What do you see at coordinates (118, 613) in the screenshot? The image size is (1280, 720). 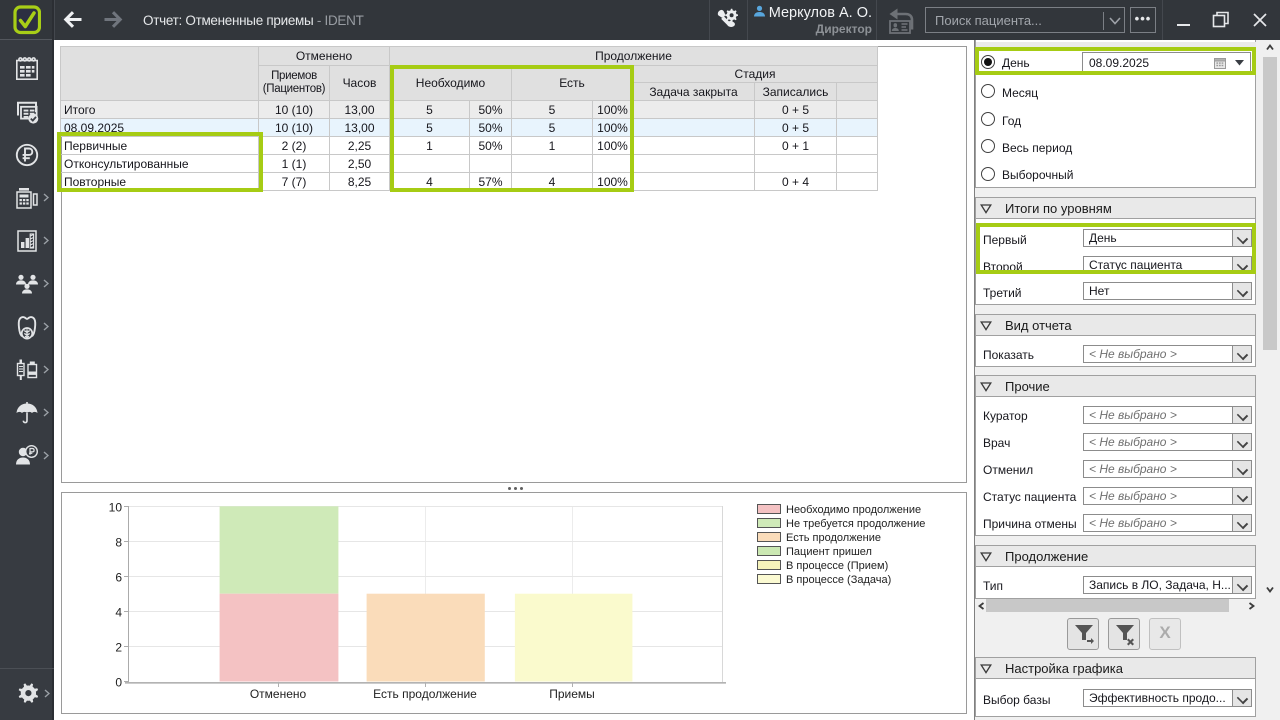 I see `svg-text: 4` at bounding box center [118, 613].